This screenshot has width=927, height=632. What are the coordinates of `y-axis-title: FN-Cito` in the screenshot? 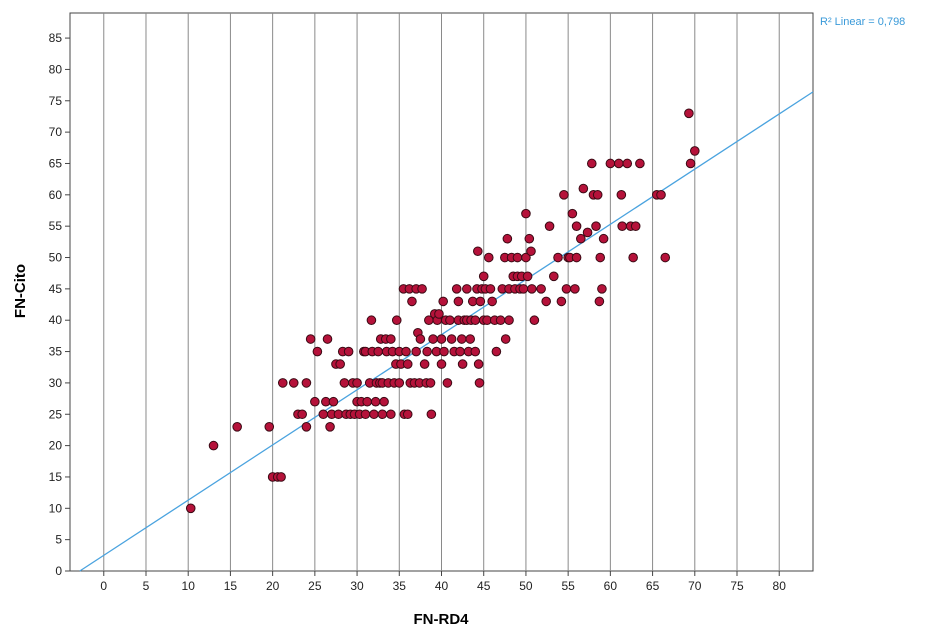 It's located at (20, 291).